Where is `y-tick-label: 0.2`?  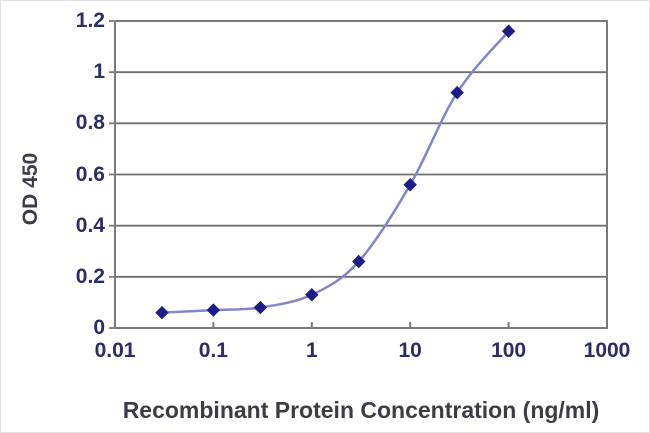 y-tick-label: 0.2 is located at coordinates (90, 276).